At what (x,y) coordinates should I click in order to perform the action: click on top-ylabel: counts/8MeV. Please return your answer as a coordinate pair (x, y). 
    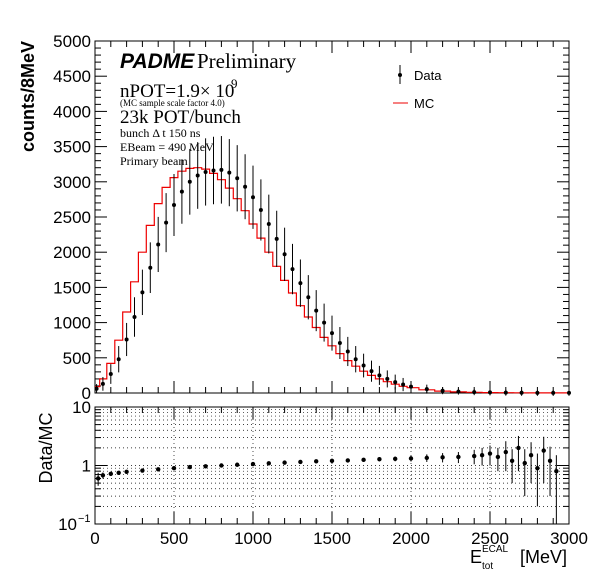
    Looking at the image, I should click on (28, 96).